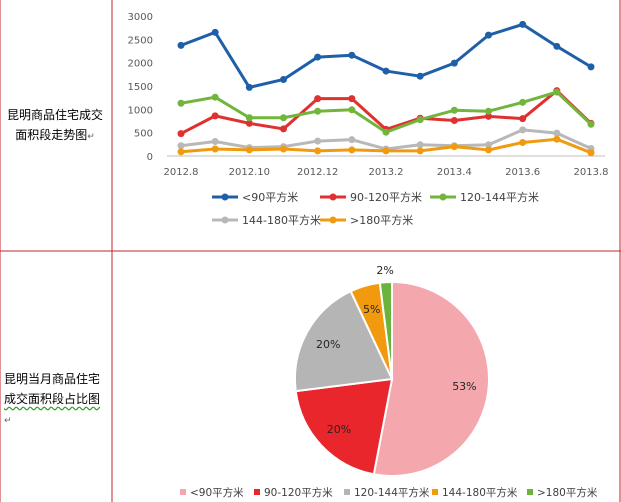  Describe the element at coordinates (51, 135) in the screenshot. I see `row-label-line-2: 面积段走势图` at that location.